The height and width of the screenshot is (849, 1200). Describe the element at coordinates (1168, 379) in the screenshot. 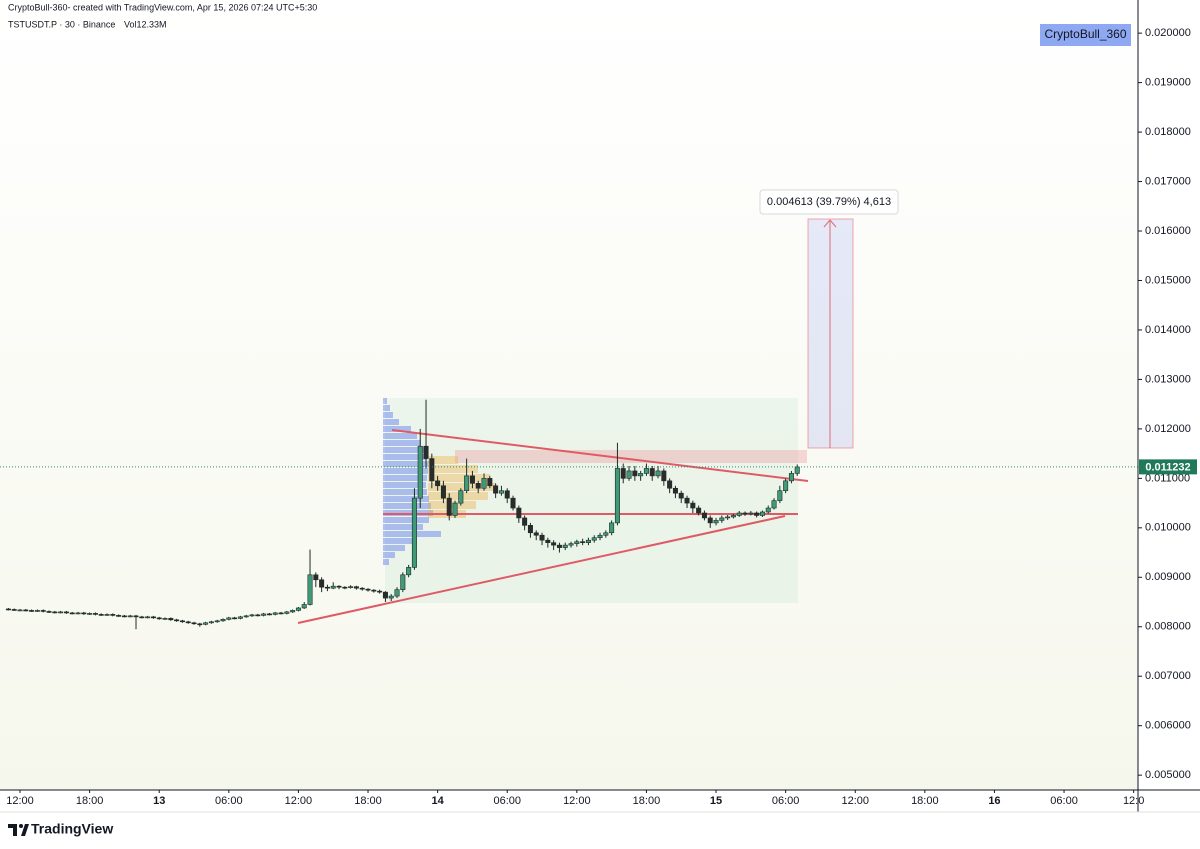

I see `y-tick-label: 0.013000` at that location.